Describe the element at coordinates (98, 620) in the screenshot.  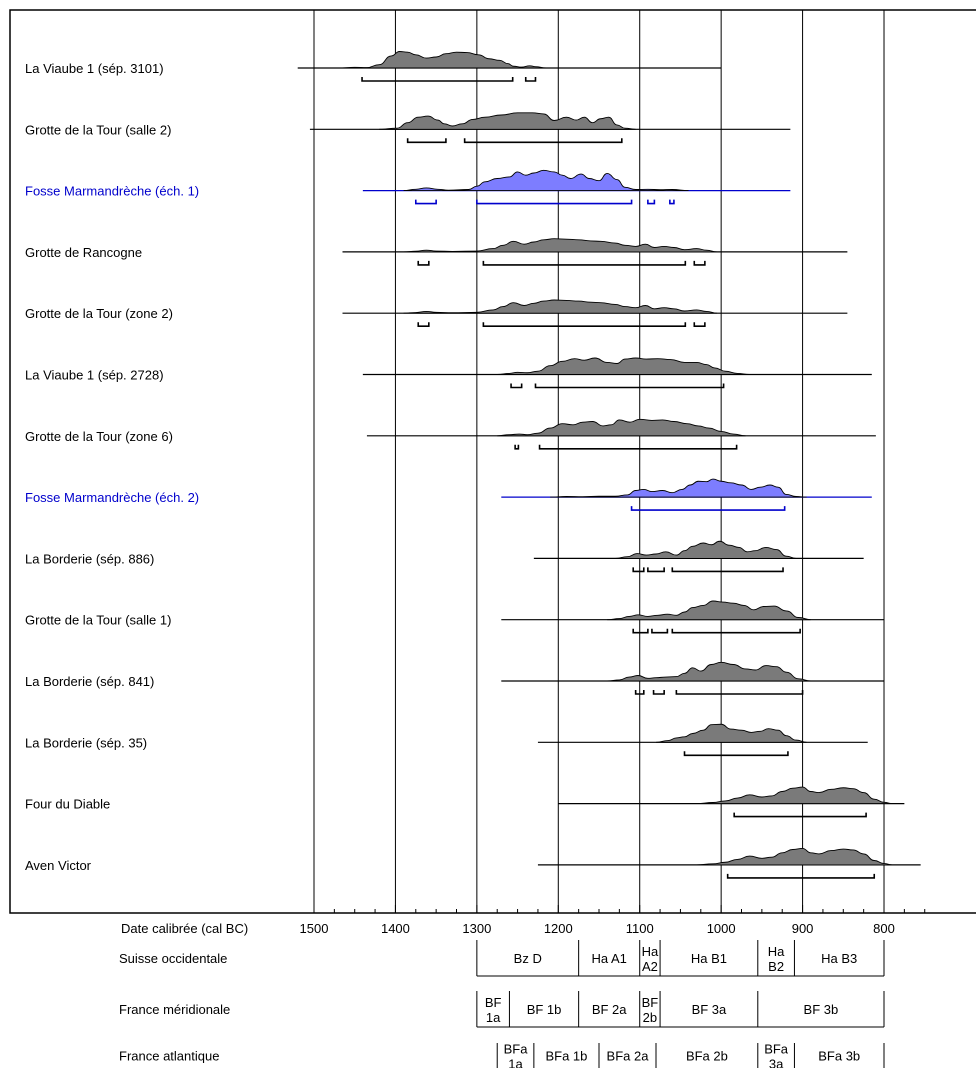
I see `series-label: Grotte de la Tour (salle 1)` at that location.